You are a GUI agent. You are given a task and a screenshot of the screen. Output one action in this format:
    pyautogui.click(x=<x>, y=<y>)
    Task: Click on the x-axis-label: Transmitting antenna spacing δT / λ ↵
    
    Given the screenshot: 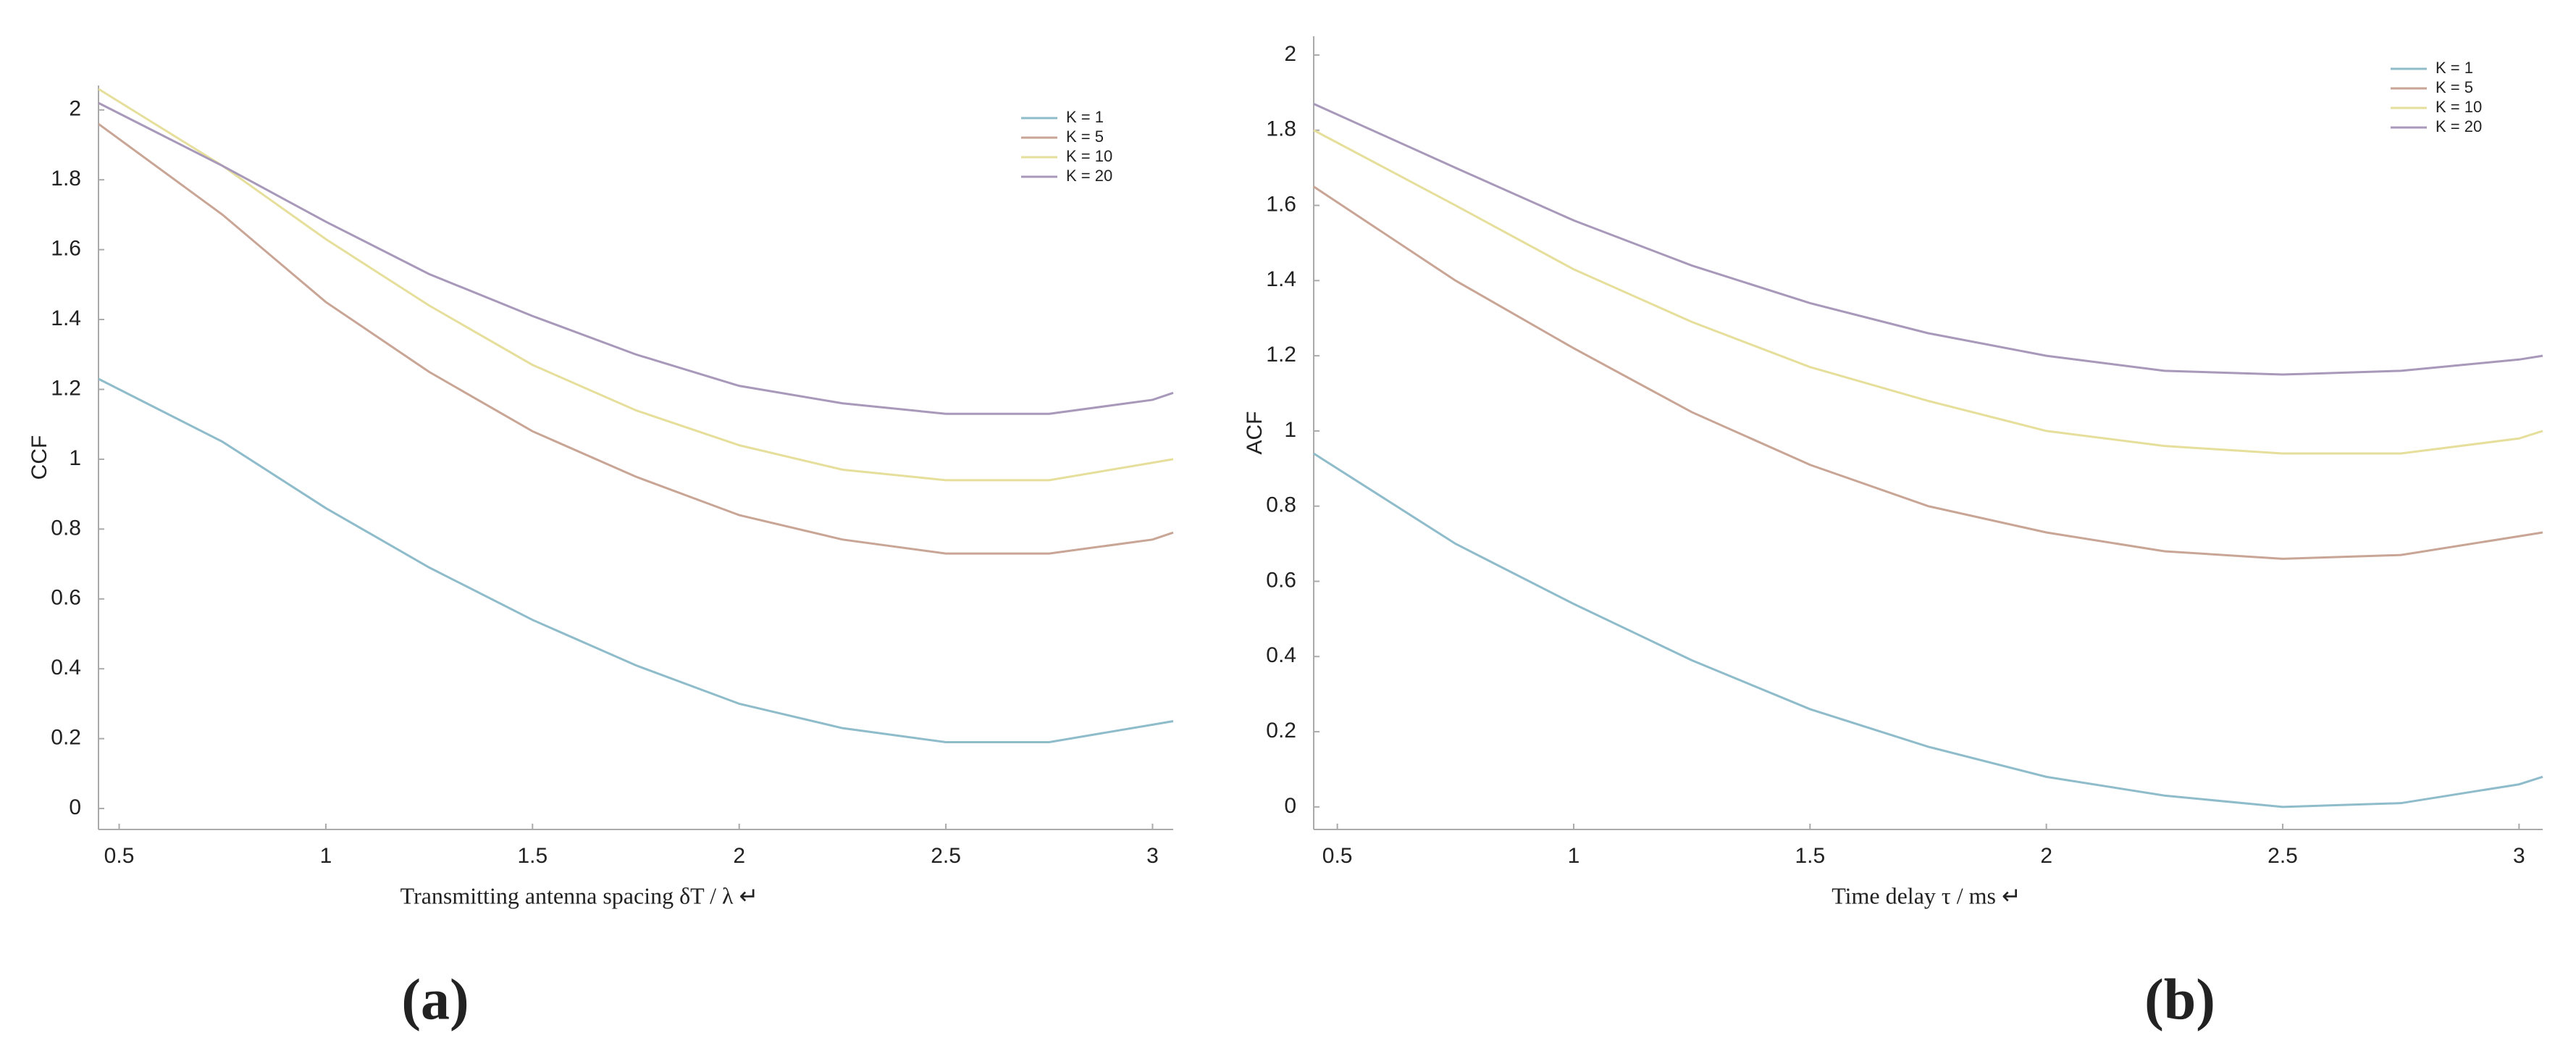 What is the action you would take?
    pyautogui.click(x=579, y=895)
    